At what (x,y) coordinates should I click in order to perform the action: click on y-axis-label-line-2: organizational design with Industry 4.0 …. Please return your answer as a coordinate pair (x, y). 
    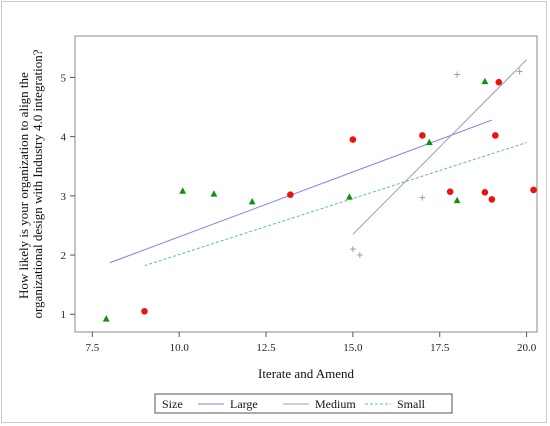
    Looking at the image, I should click on (37, 183).